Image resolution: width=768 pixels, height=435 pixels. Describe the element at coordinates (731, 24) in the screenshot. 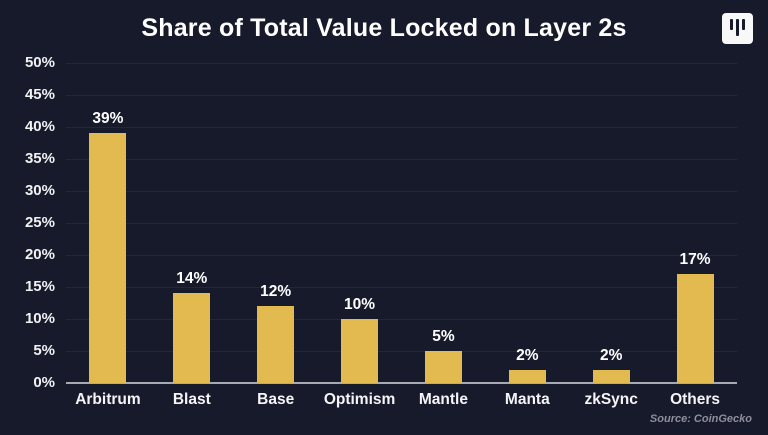

I see `logo-bar-left` at that location.